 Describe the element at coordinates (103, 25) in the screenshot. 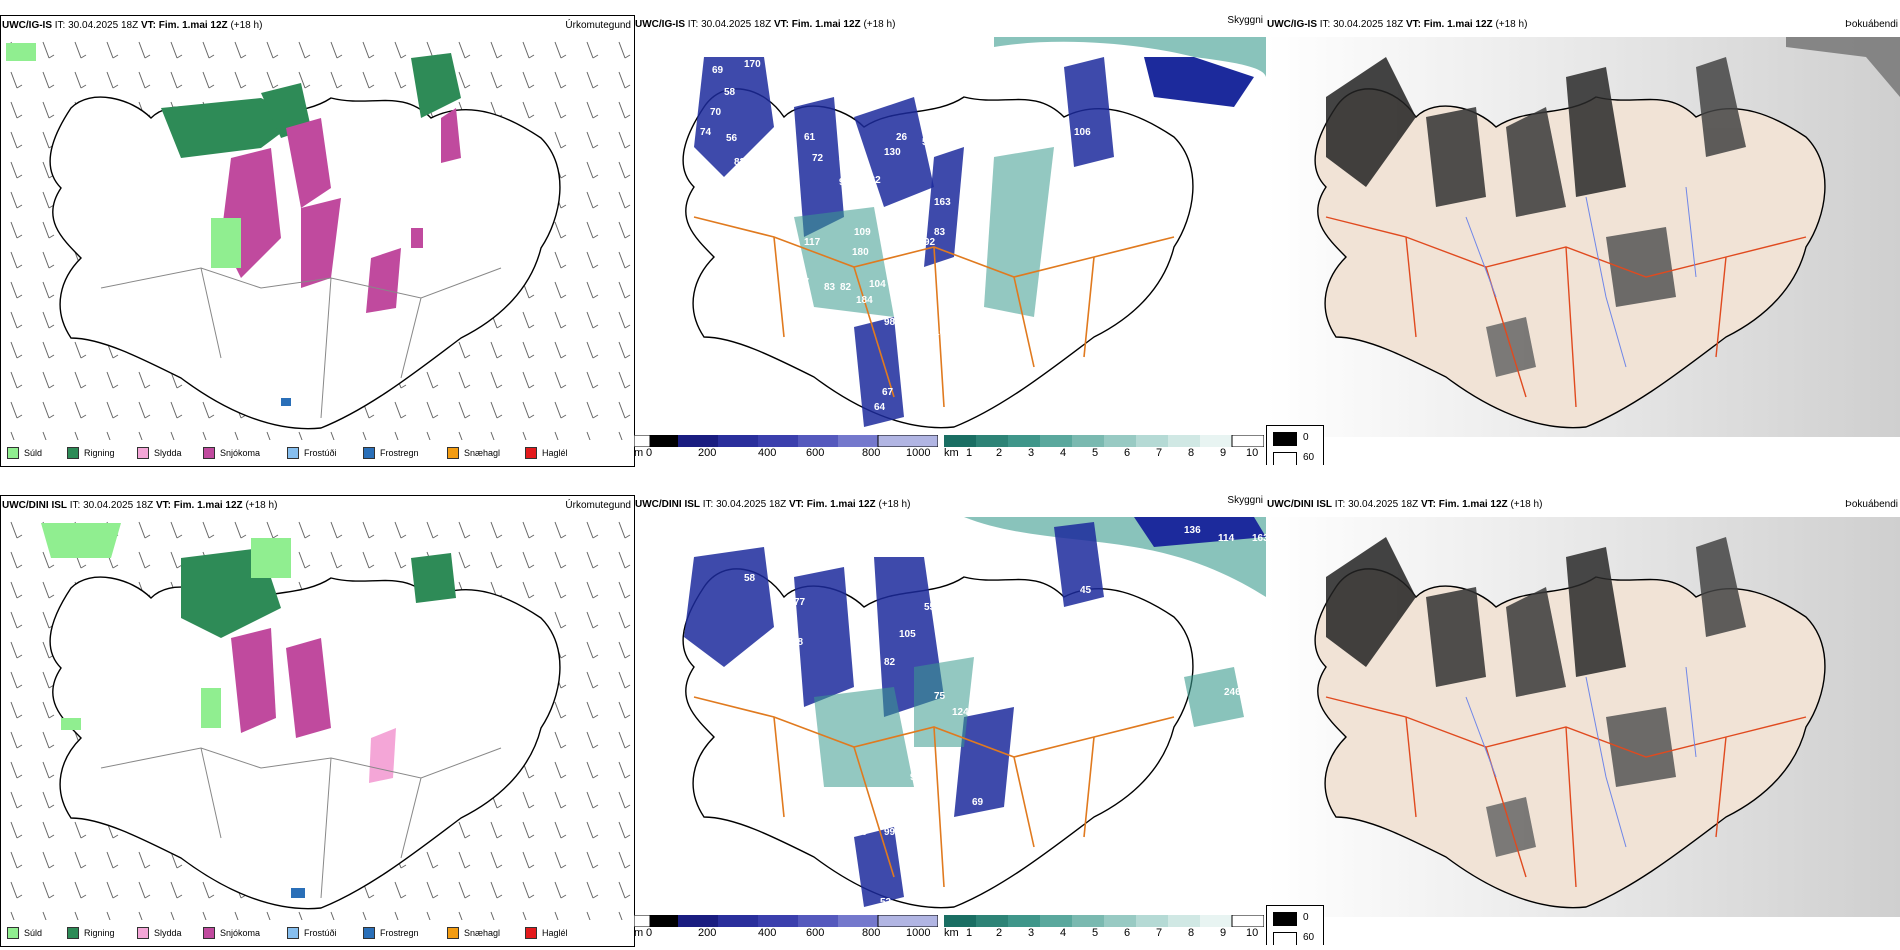

I see `it-value: 30.04.2025 18Z` at that location.